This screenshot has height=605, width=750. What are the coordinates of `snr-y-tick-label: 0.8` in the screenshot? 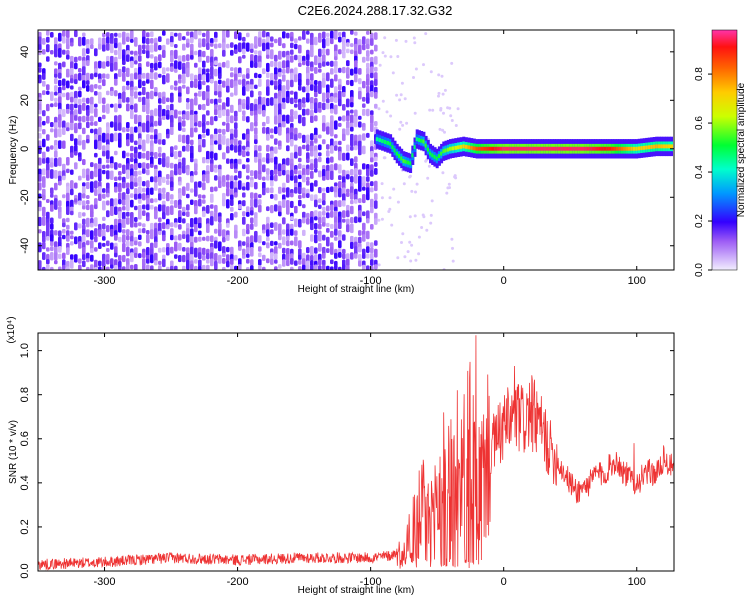 It's located at (25, 394).